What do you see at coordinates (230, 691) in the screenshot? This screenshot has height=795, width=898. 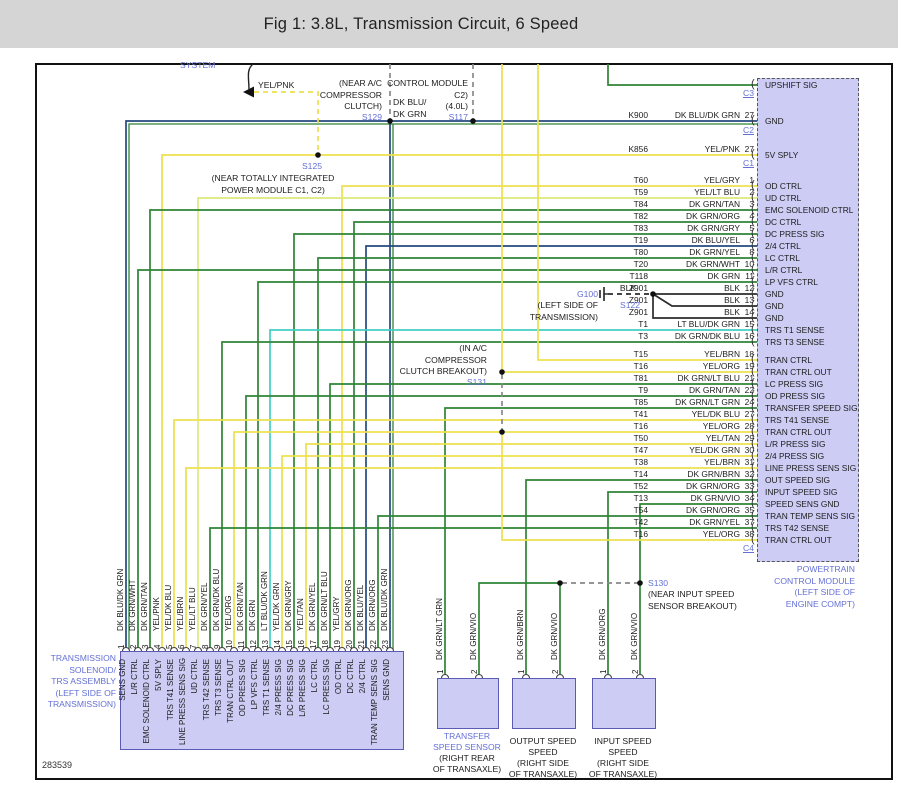 I see `solenoid-pin-label: TRAN CTRL OUT` at bounding box center [230, 691].